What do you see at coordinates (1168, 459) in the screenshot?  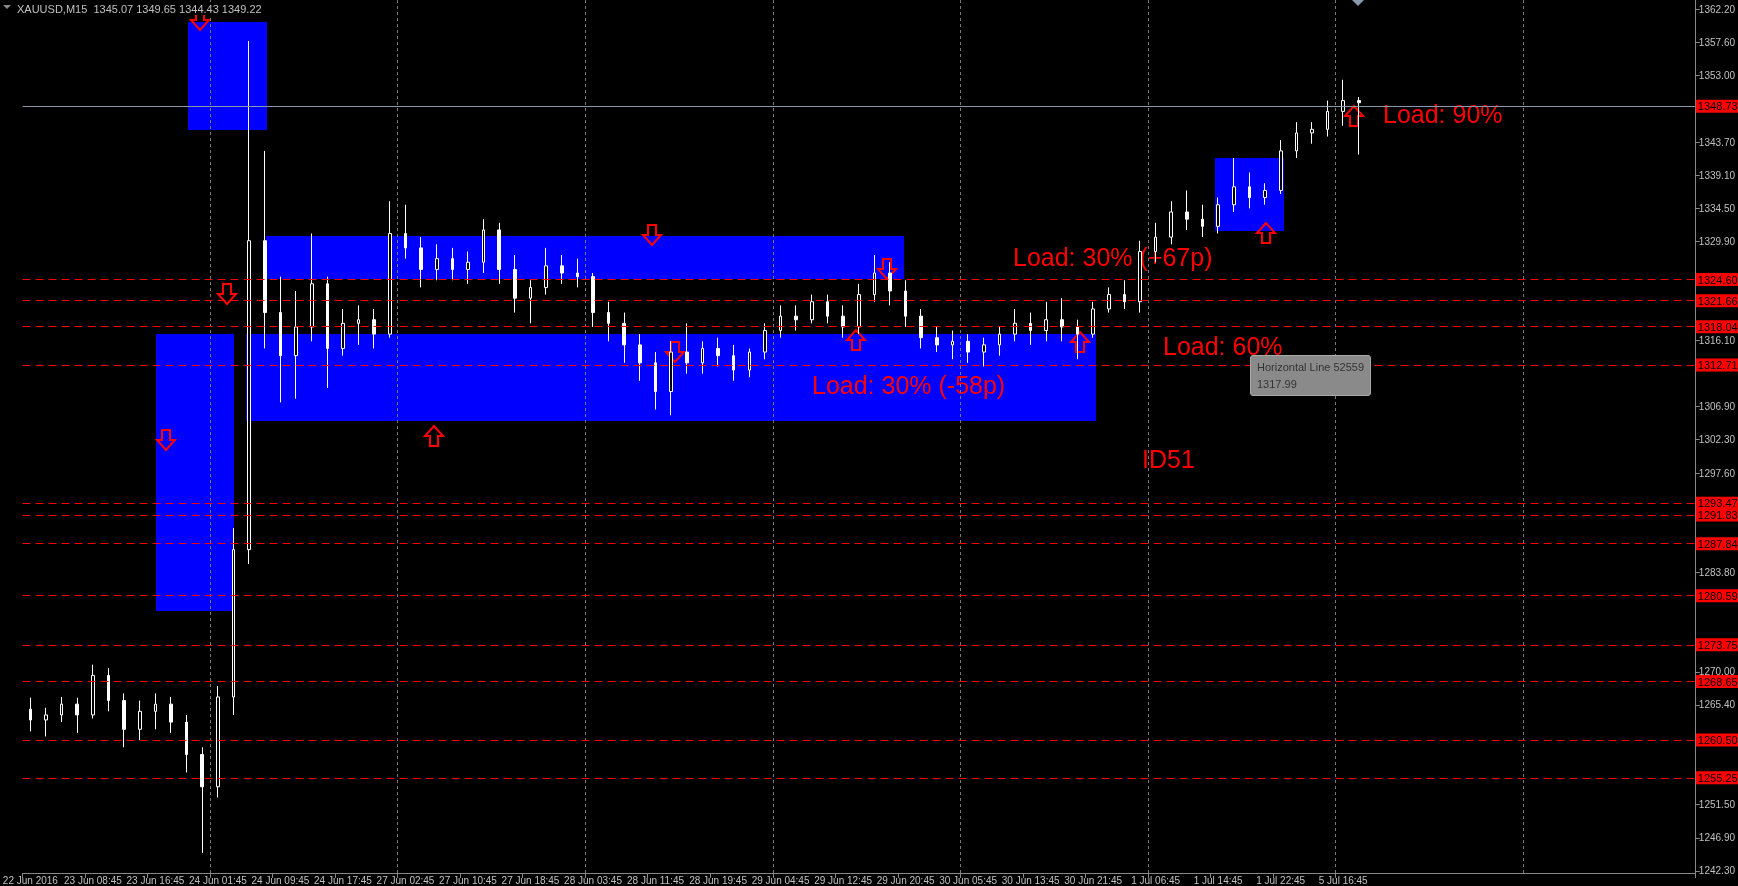 I see `annotation: ID51` at bounding box center [1168, 459].